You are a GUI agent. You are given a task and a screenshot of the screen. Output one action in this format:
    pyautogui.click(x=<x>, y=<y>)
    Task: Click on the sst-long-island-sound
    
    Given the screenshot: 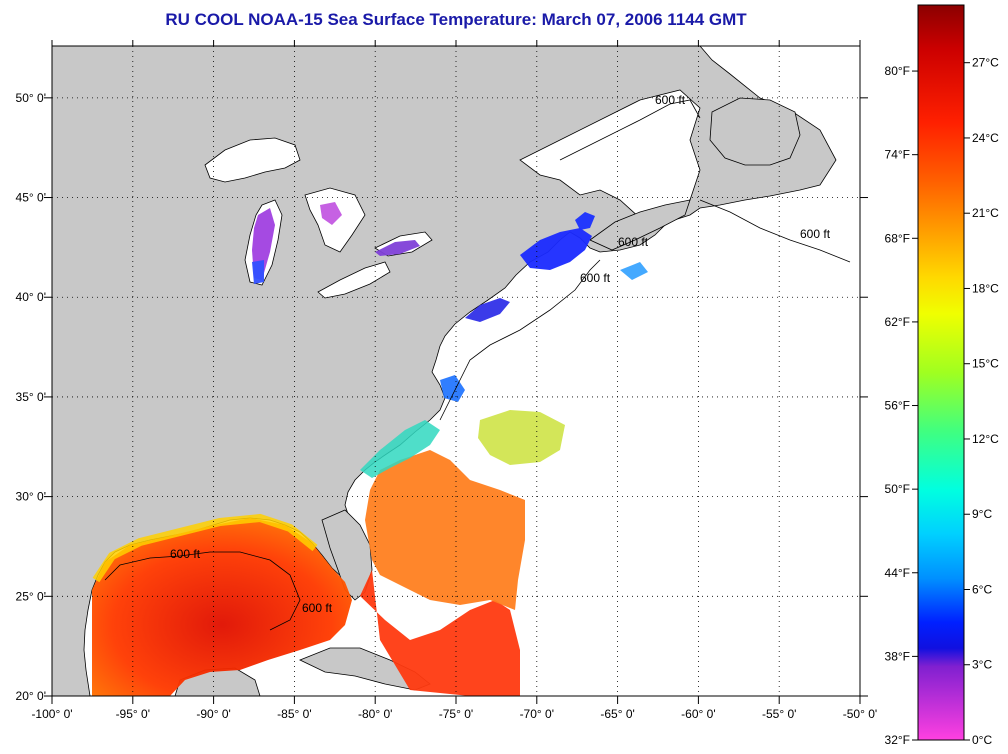 What is the action you would take?
    pyautogui.click(x=487, y=310)
    